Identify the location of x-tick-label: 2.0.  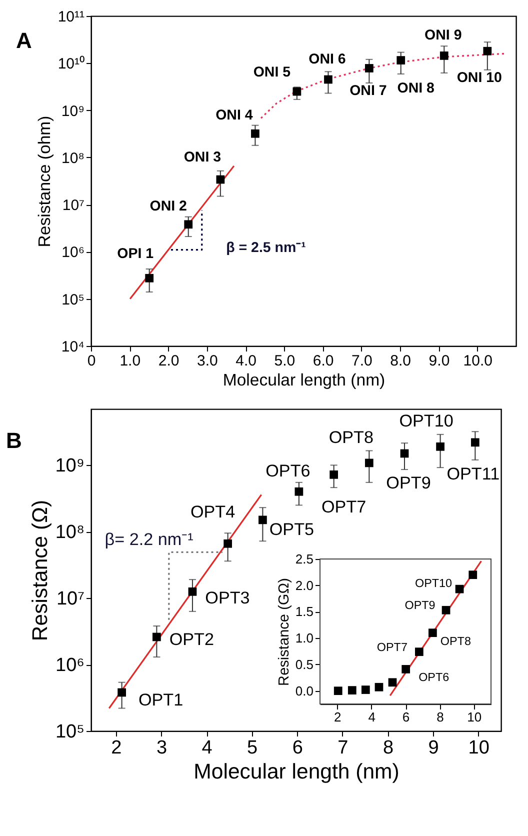
(169, 361).